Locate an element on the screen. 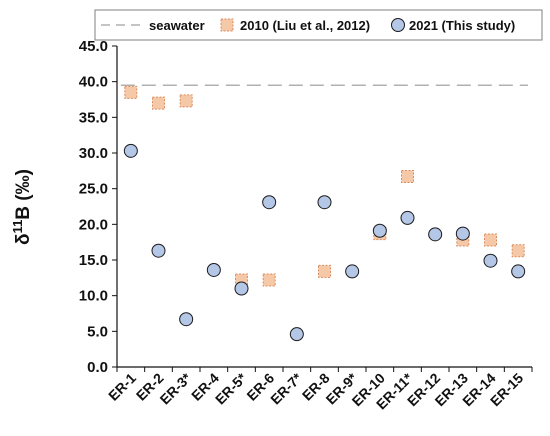 Image resolution: width=550 pixels, height=436 pixels. x-tick-label: ER-1 is located at coordinates (122, 387).